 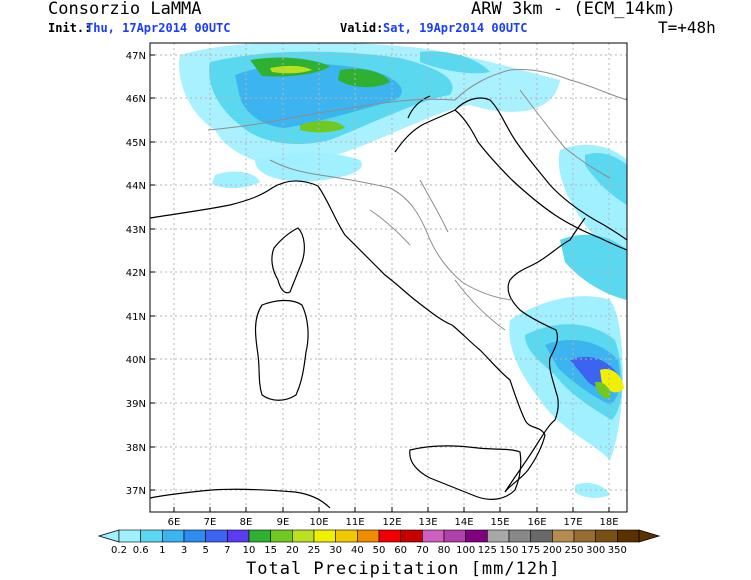 I want to click on init-label: Init.:, so click(x=70, y=28).